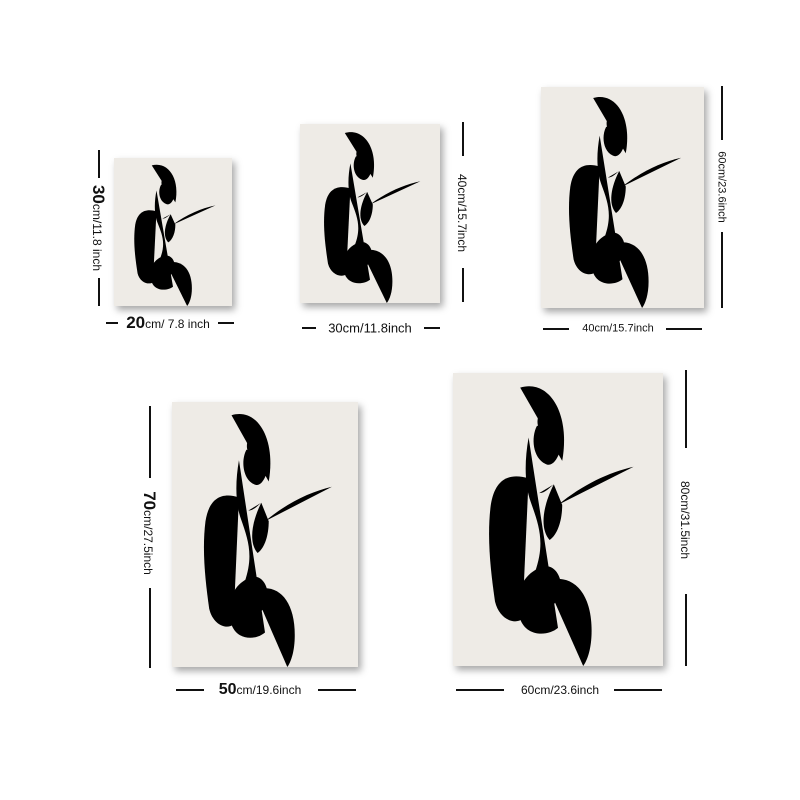 The width and height of the screenshot is (800, 800). Describe the element at coordinates (370, 328) in the screenshot. I see `width-label-30x40: 30cm/11.8inch` at that location.